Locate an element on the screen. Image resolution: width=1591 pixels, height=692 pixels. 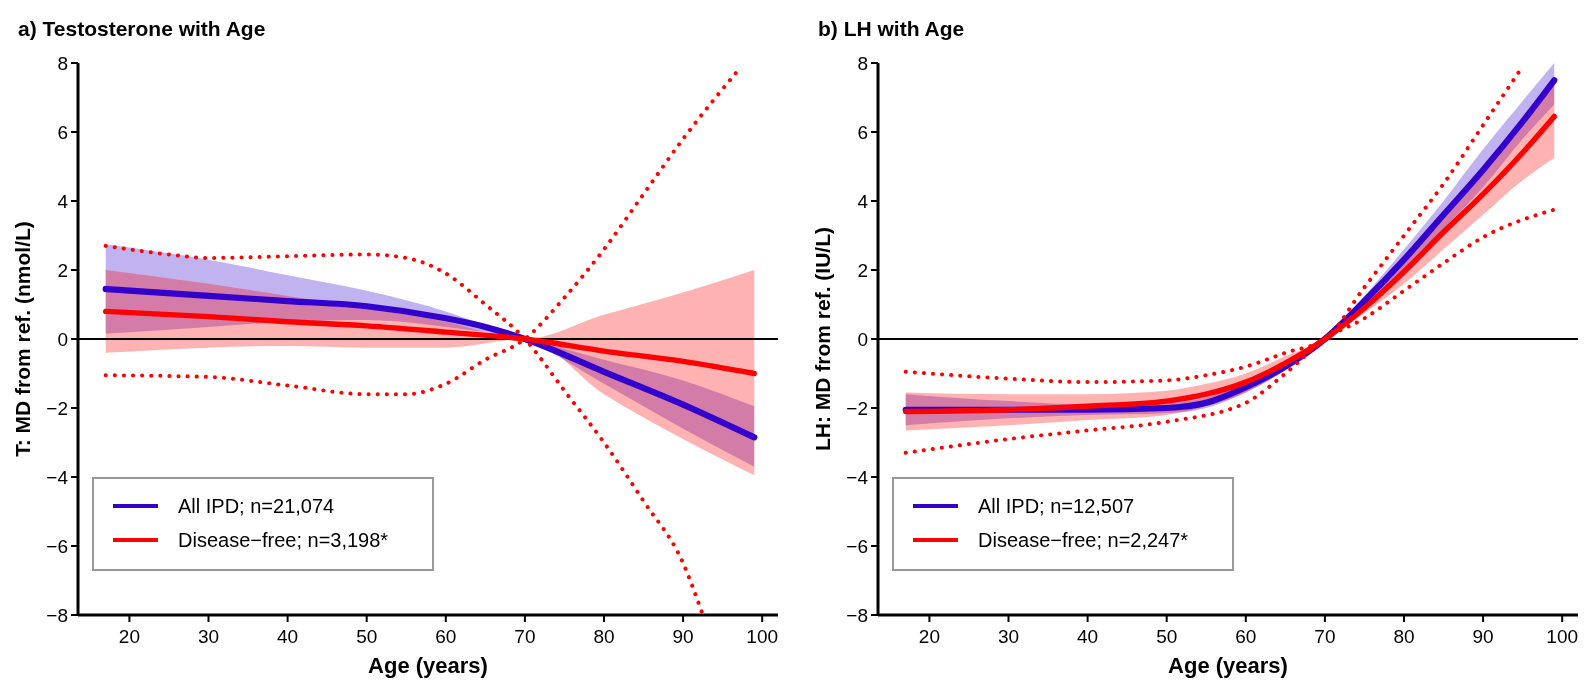
chart-title: b) LH with Age is located at coordinates (891, 28).